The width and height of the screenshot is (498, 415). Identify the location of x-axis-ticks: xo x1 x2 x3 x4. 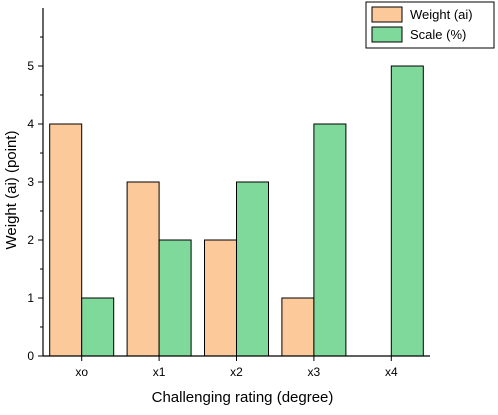
(236, 367).